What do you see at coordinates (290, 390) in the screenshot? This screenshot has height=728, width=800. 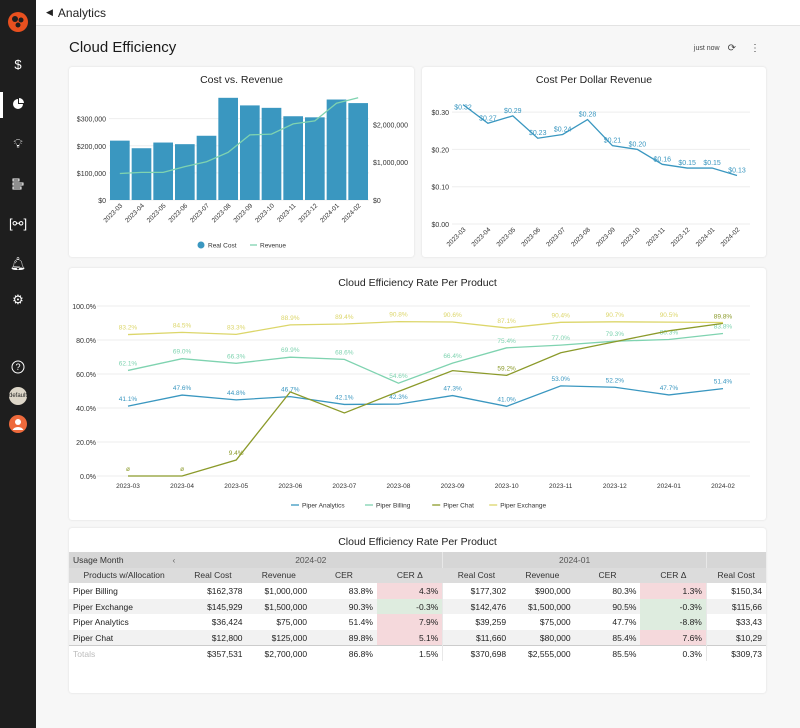 I see `data-label-analytics: 46.7%` at bounding box center [290, 390].